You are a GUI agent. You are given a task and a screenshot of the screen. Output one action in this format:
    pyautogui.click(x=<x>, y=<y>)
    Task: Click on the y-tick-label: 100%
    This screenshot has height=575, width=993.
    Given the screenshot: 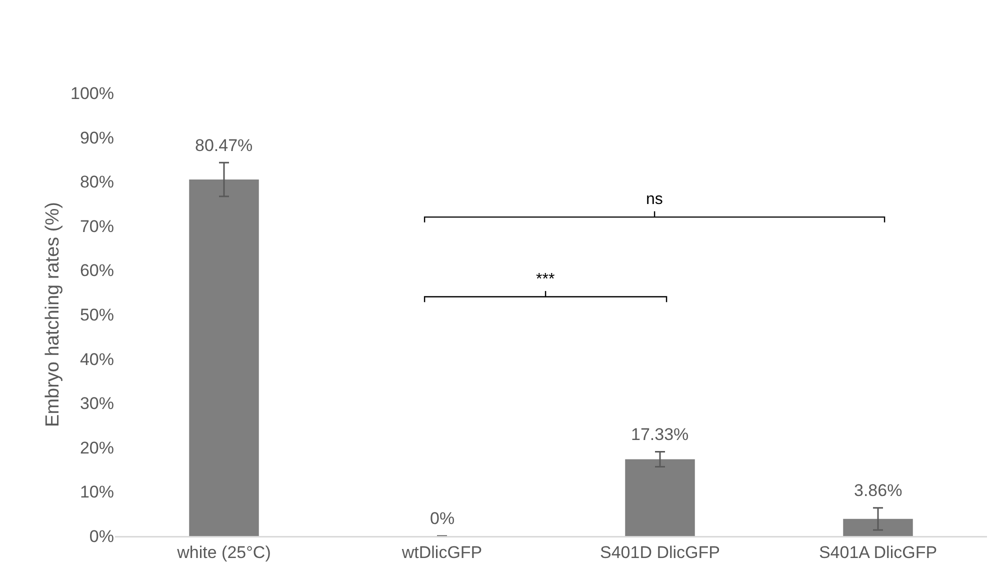 What is the action you would take?
    pyautogui.click(x=92, y=93)
    